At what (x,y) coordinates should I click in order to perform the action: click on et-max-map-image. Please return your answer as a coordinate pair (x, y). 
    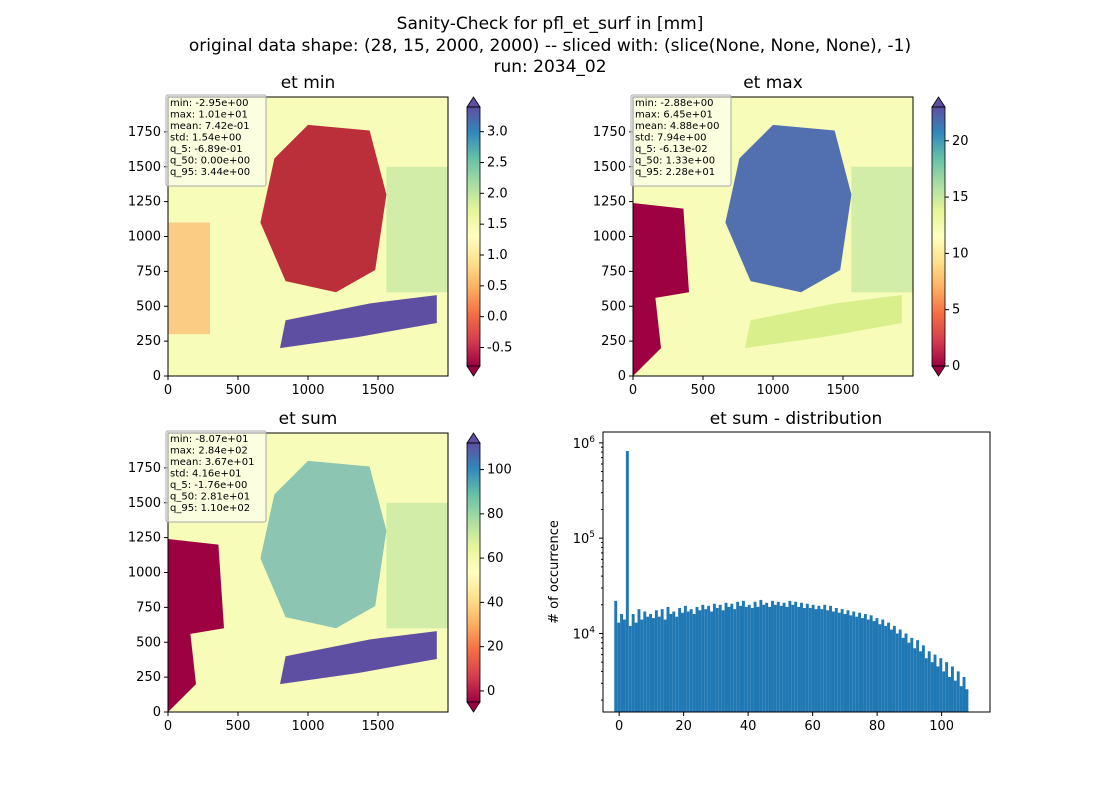
    Looking at the image, I should click on (773, 236).